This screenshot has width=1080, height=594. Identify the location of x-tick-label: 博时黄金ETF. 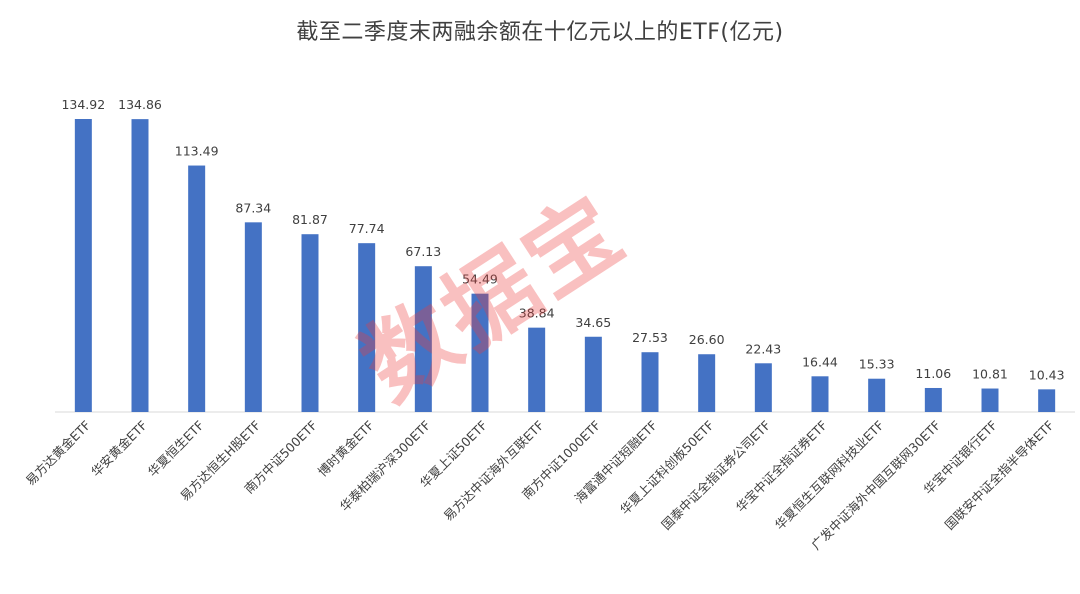
(346, 449).